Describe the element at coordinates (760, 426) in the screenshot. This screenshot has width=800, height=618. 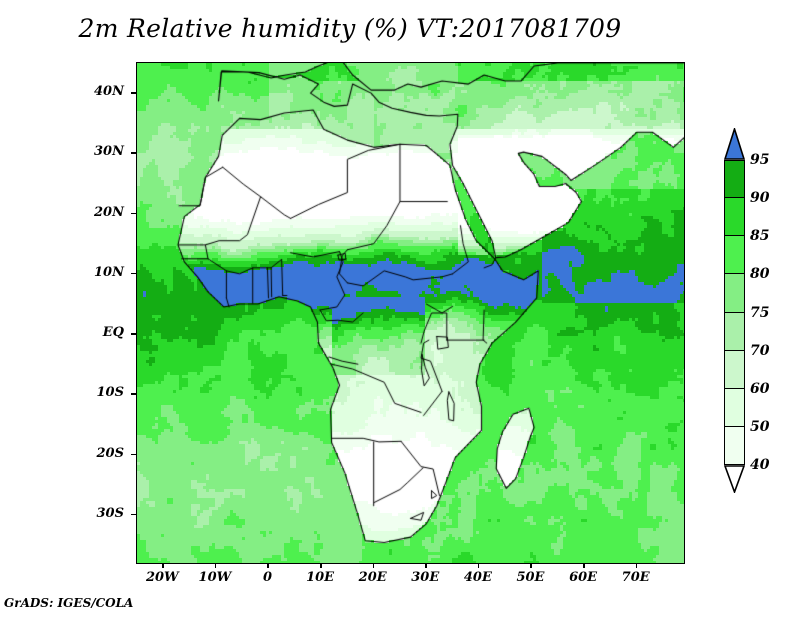
I see `colorbar-tick-label: 50` at that location.